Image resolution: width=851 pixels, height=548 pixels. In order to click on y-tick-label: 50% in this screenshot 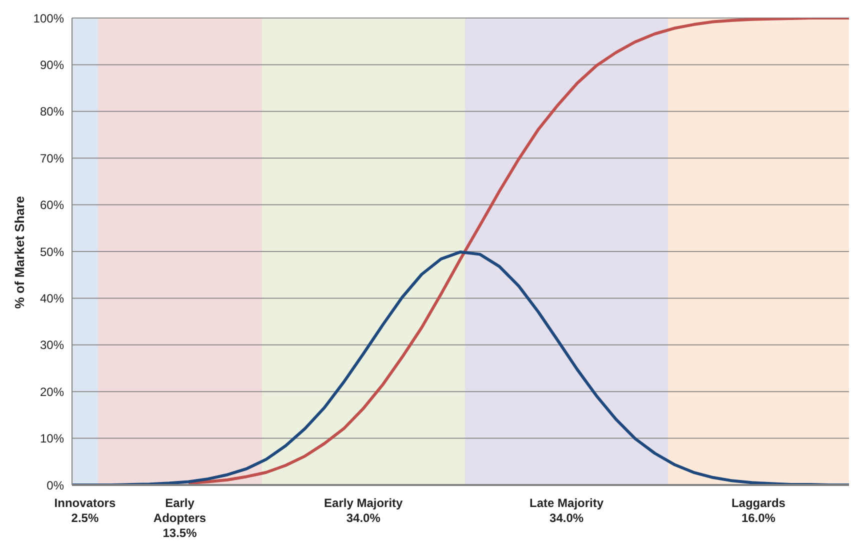, I will do `click(52, 251)`.